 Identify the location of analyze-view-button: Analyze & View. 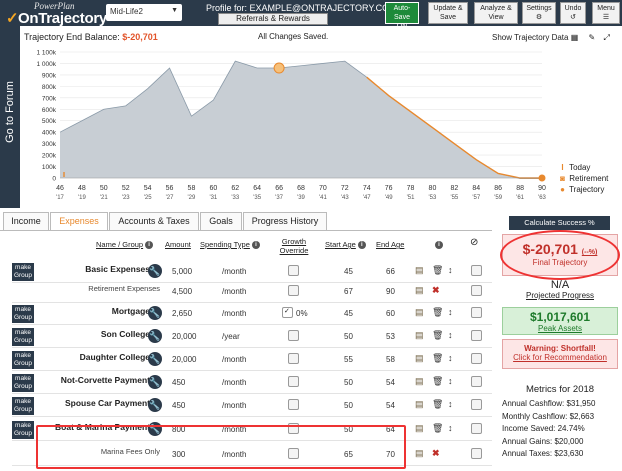
(496, 13).